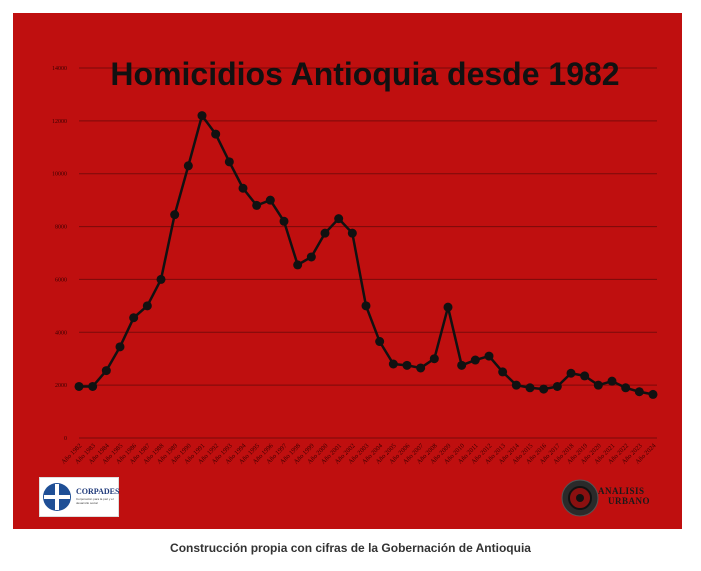  I want to click on y-tick-label: 8000, so click(61, 228).